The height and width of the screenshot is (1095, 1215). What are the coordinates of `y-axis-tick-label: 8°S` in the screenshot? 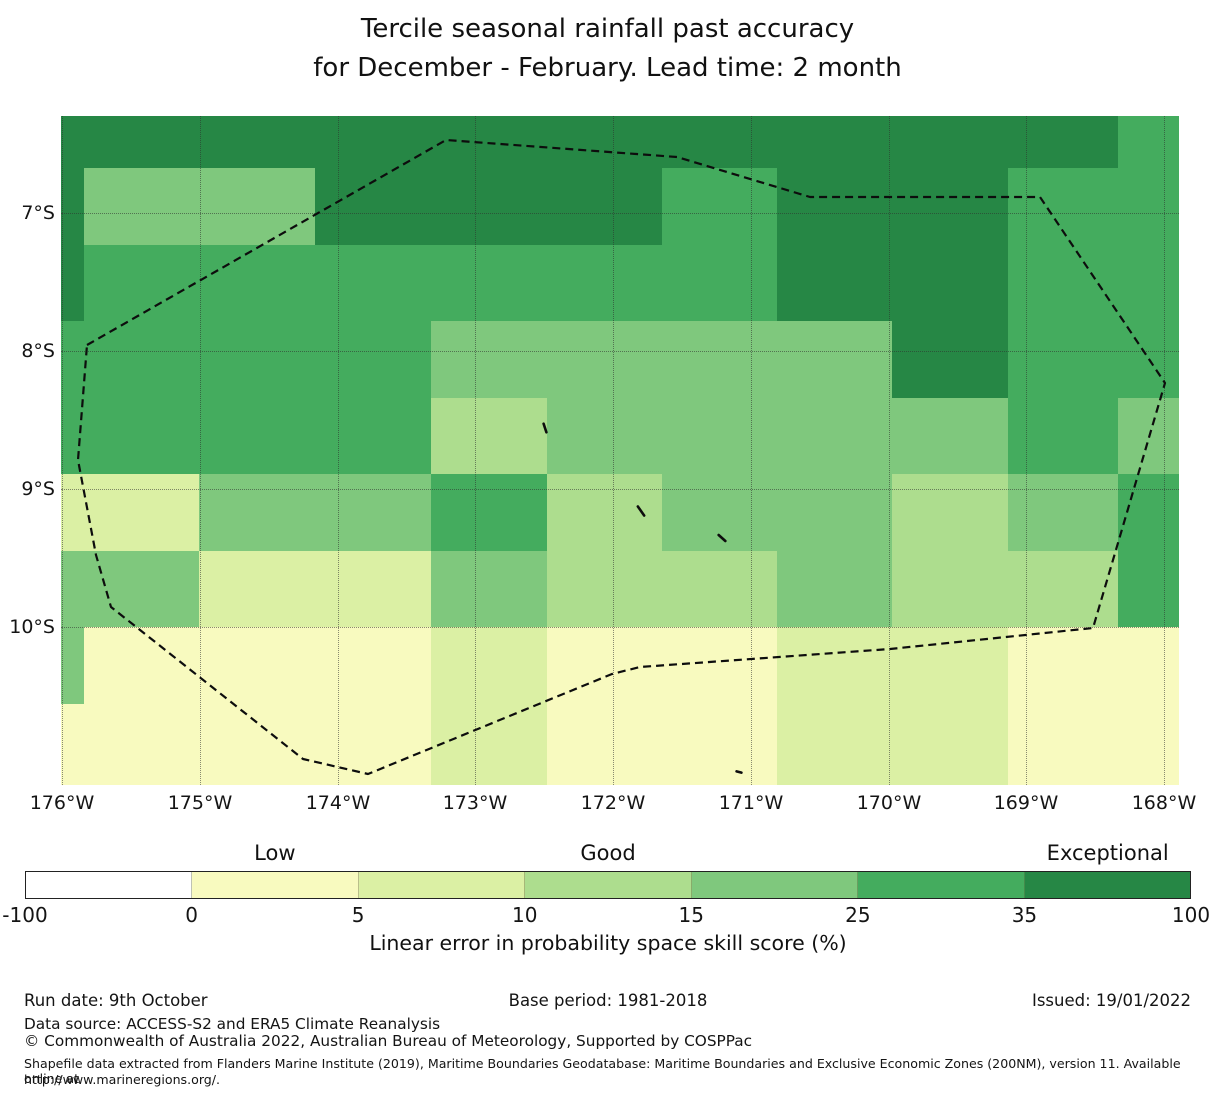 It's located at (38, 351).